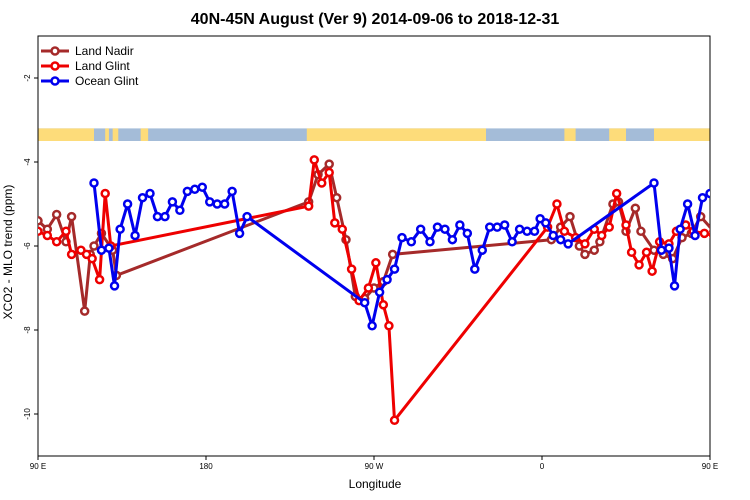 The image size is (750, 500). I want to click on y-axis: -2 -4 -6 -8 -10, so click(30, 247).